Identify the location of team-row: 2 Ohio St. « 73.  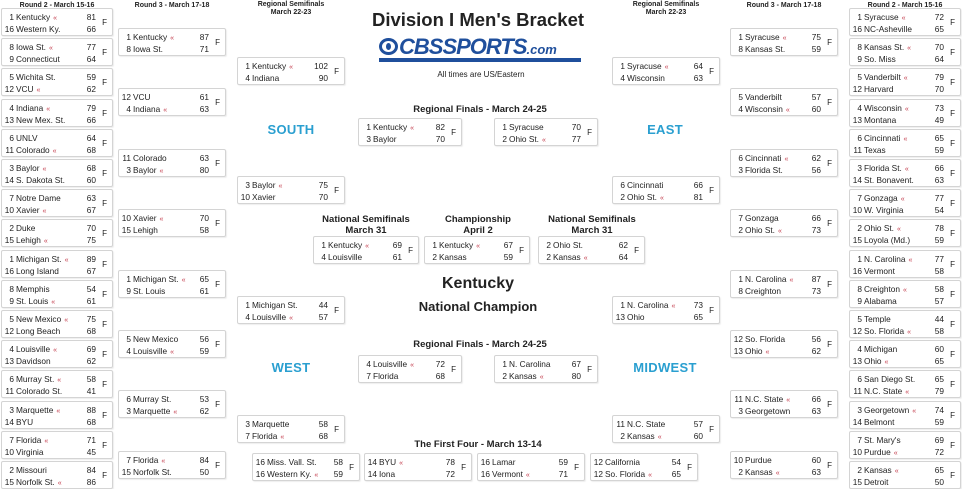
(777, 230).